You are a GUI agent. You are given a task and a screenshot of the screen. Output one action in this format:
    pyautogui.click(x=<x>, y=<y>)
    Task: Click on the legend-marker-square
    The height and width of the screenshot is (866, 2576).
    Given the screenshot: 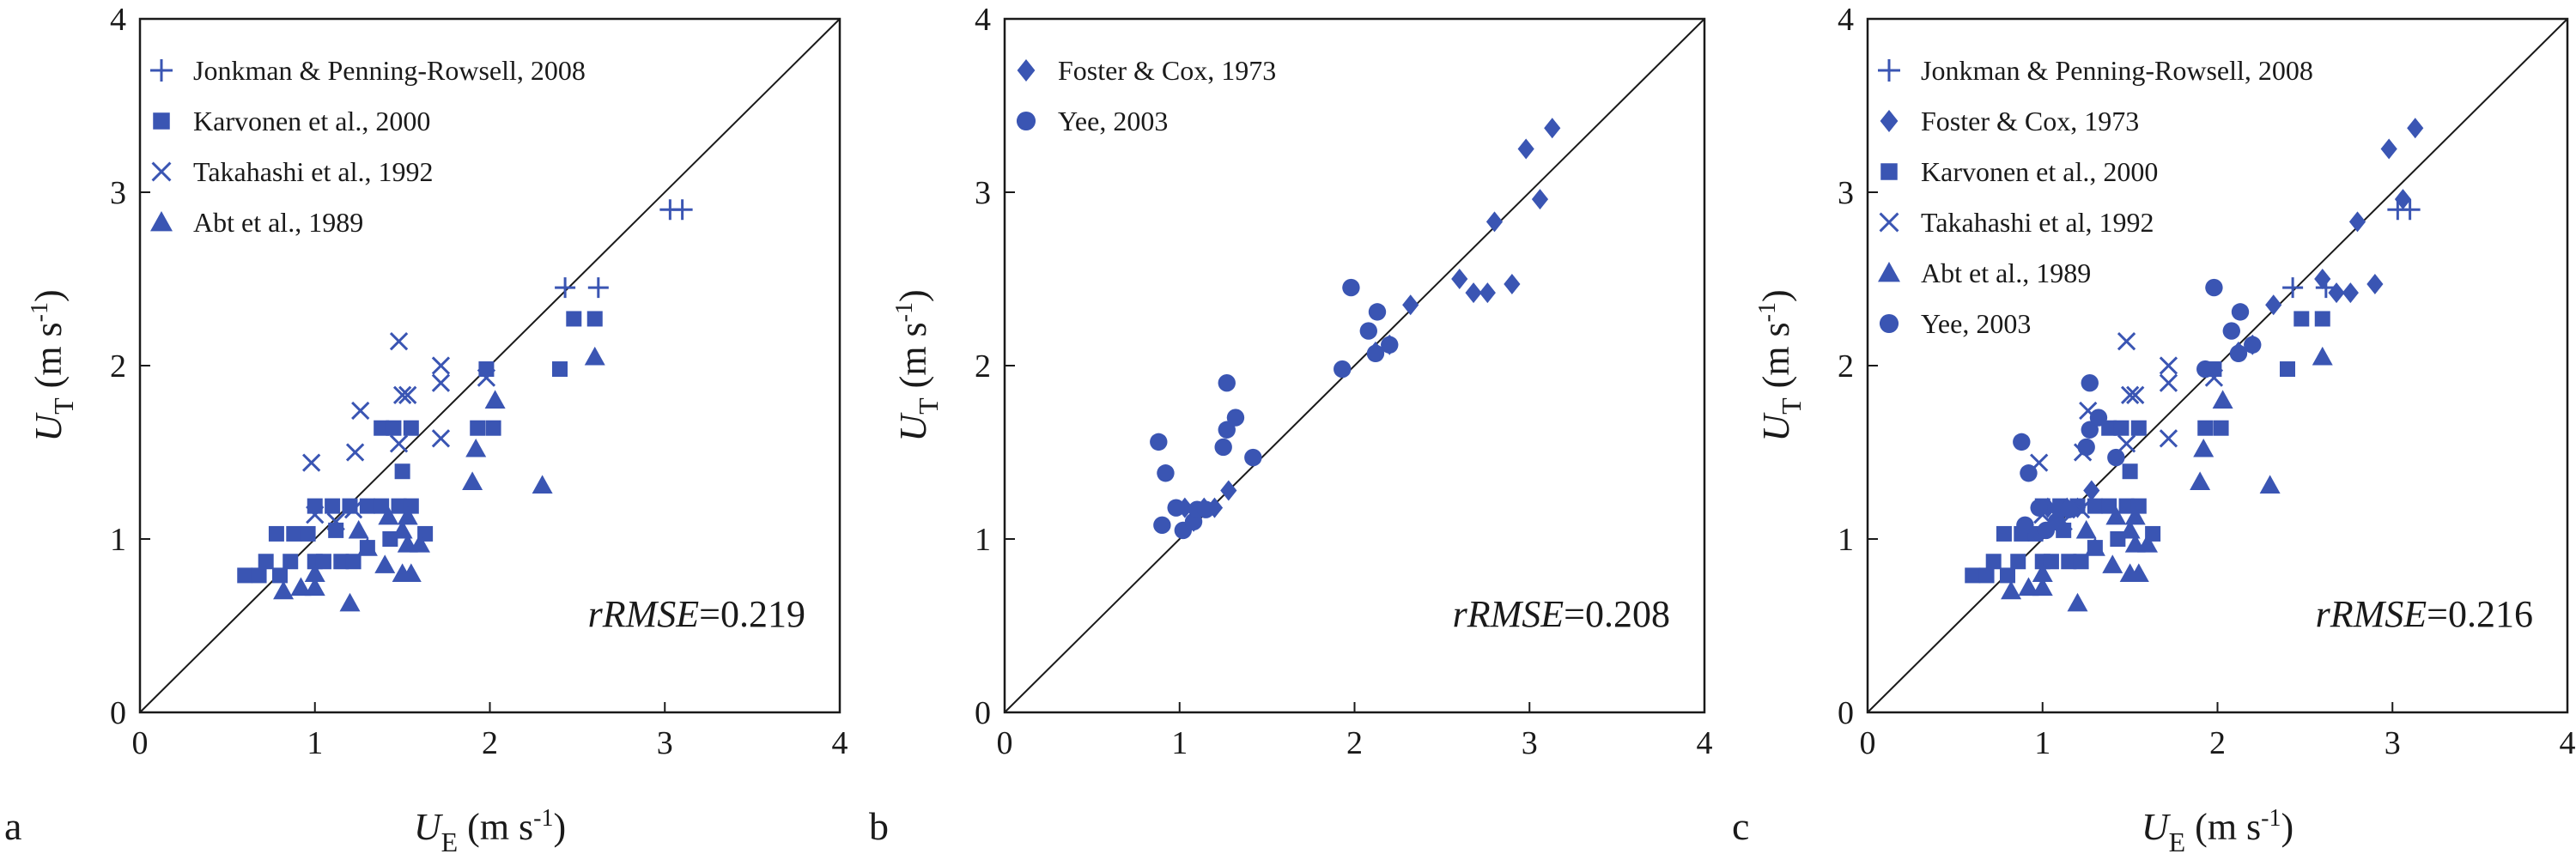 What is the action you would take?
    pyautogui.click(x=1889, y=171)
    